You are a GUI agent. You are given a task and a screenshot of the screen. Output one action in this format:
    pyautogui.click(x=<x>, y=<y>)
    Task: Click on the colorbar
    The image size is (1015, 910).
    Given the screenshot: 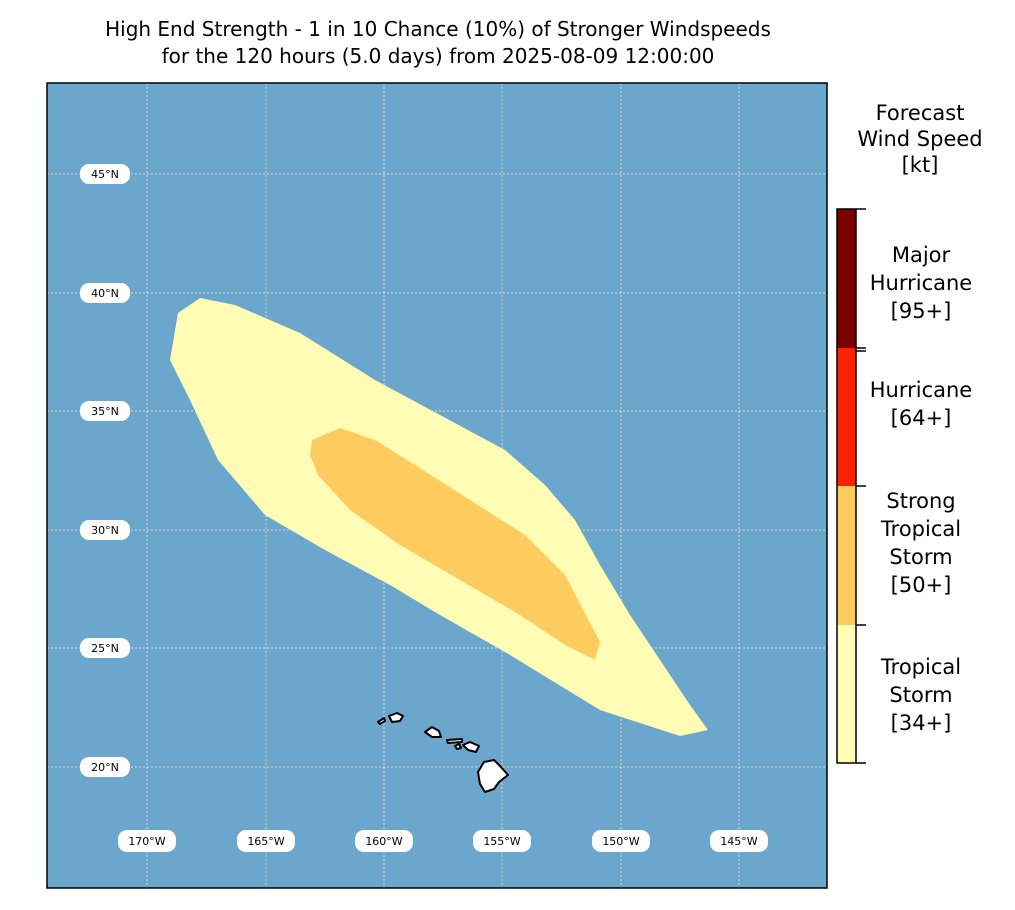 What is the action you would take?
    pyautogui.click(x=851, y=486)
    